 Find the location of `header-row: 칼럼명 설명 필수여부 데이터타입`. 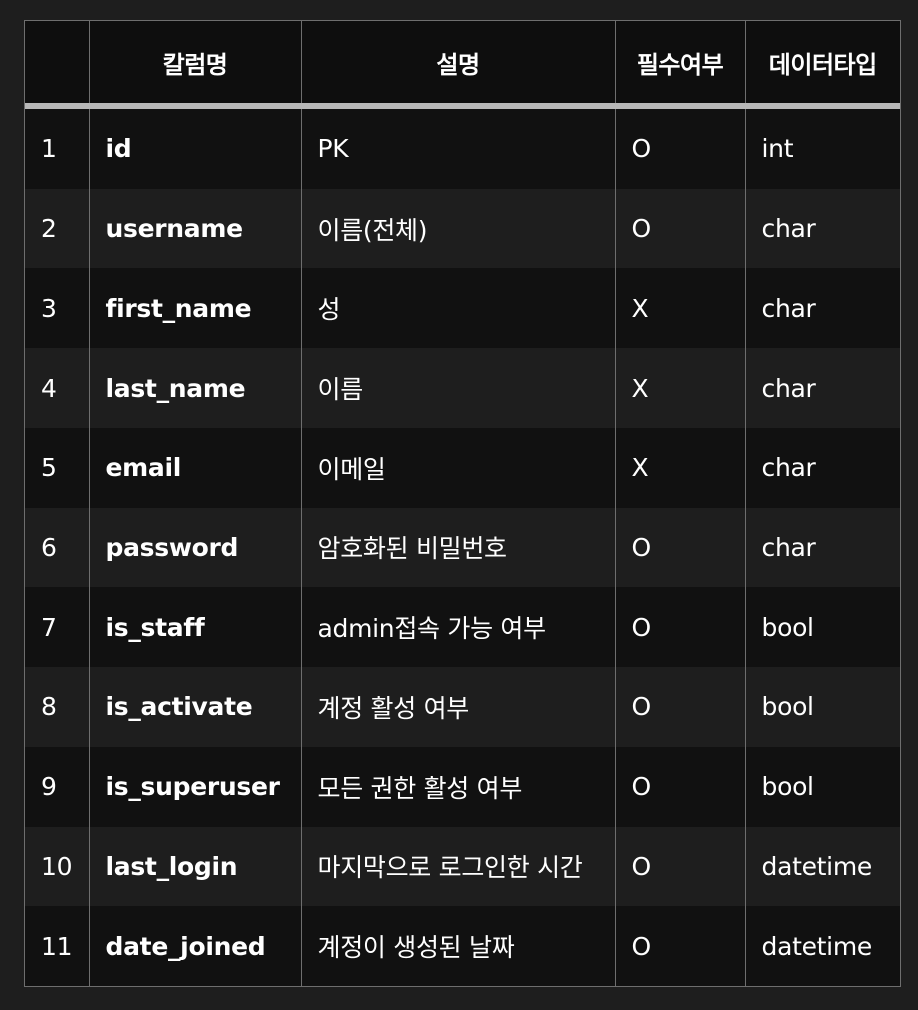

header-row: 칼럼명 설명 필수여부 데이터타입 is located at coordinates (462, 65).